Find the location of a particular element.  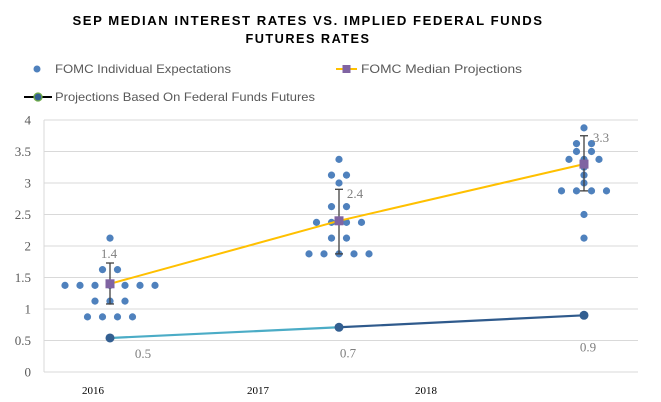

futures-data-label: 0.7 is located at coordinates (348, 352).